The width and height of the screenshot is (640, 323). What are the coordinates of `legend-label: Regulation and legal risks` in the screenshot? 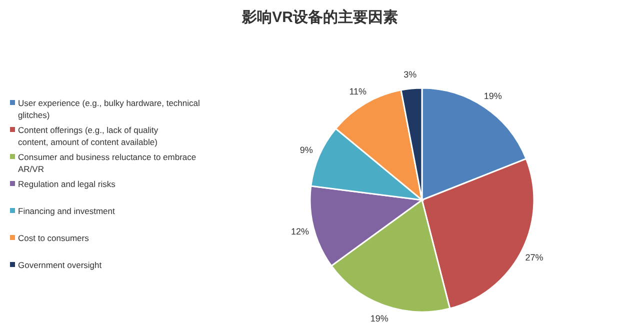 It's located at (67, 184).